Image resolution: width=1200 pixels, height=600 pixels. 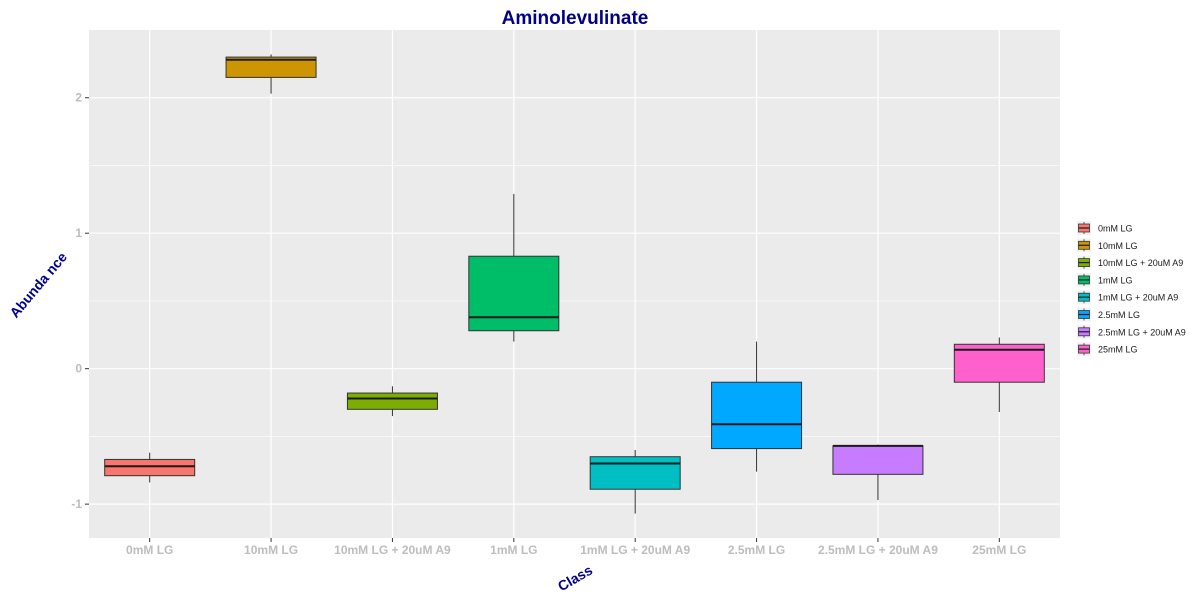 I want to click on legend-label: 1mM LG + 20uM A9, so click(x=1138, y=298).